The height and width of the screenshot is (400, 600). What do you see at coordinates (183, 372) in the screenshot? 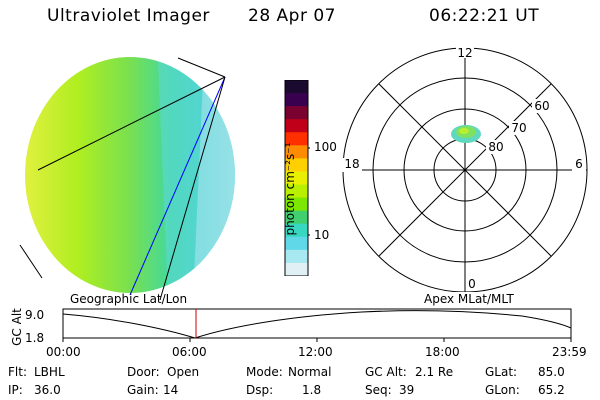
I see `door-value: Open` at bounding box center [183, 372].